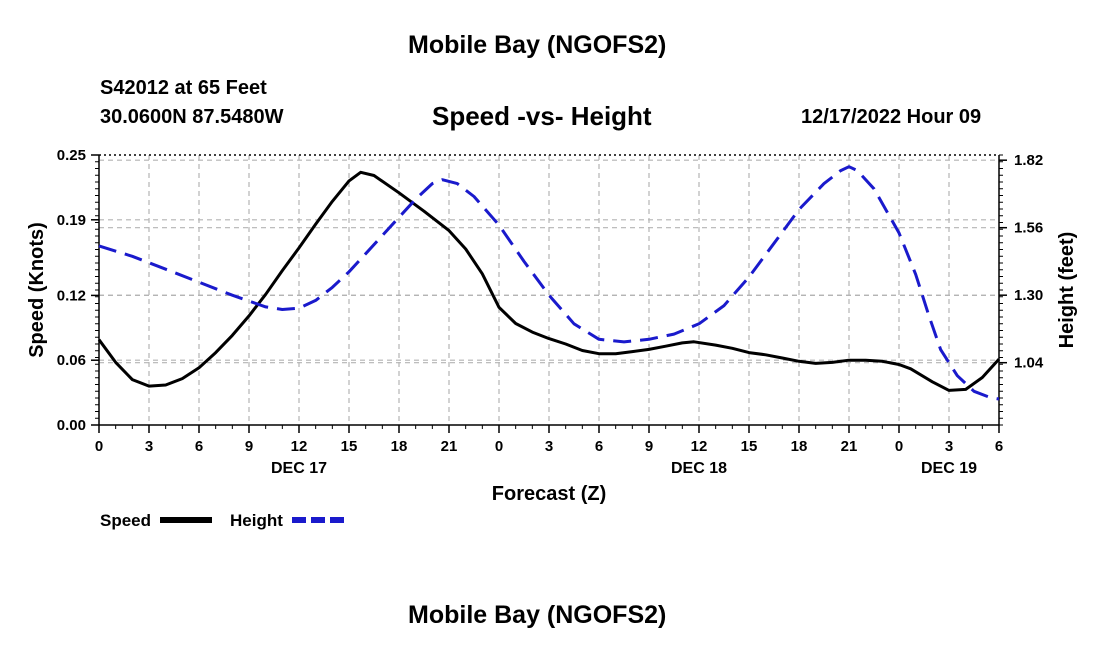 This screenshot has height=650, width=1100. What do you see at coordinates (699, 468) in the screenshot?
I see `date-label: DEC 18` at bounding box center [699, 468].